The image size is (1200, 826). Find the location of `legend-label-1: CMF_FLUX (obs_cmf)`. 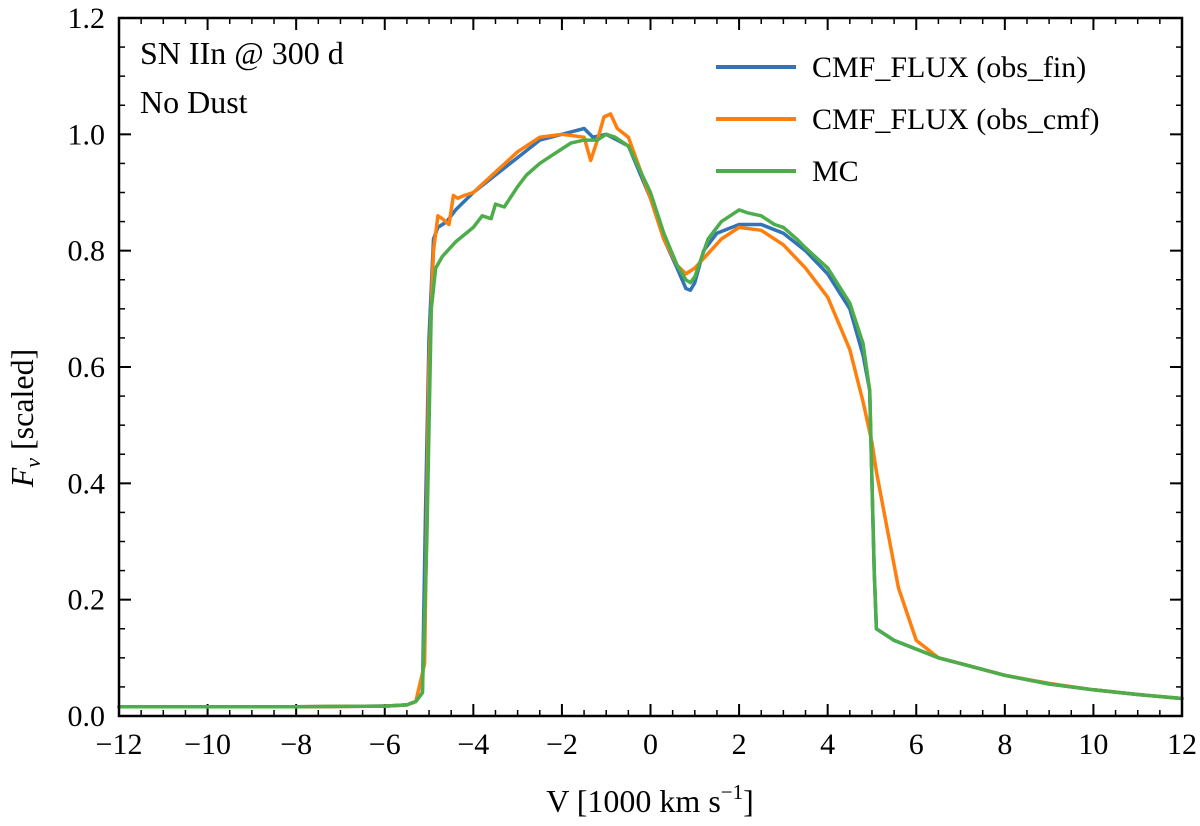

legend-label-1: CMF_FLUX (obs_cmf) is located at coordinates (956, 119).